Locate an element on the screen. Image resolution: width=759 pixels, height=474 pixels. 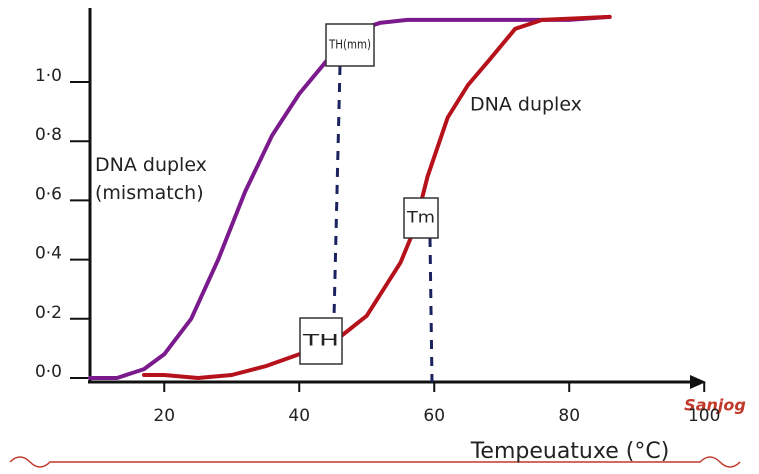
tm-guide is located at coordinates (431, 310).